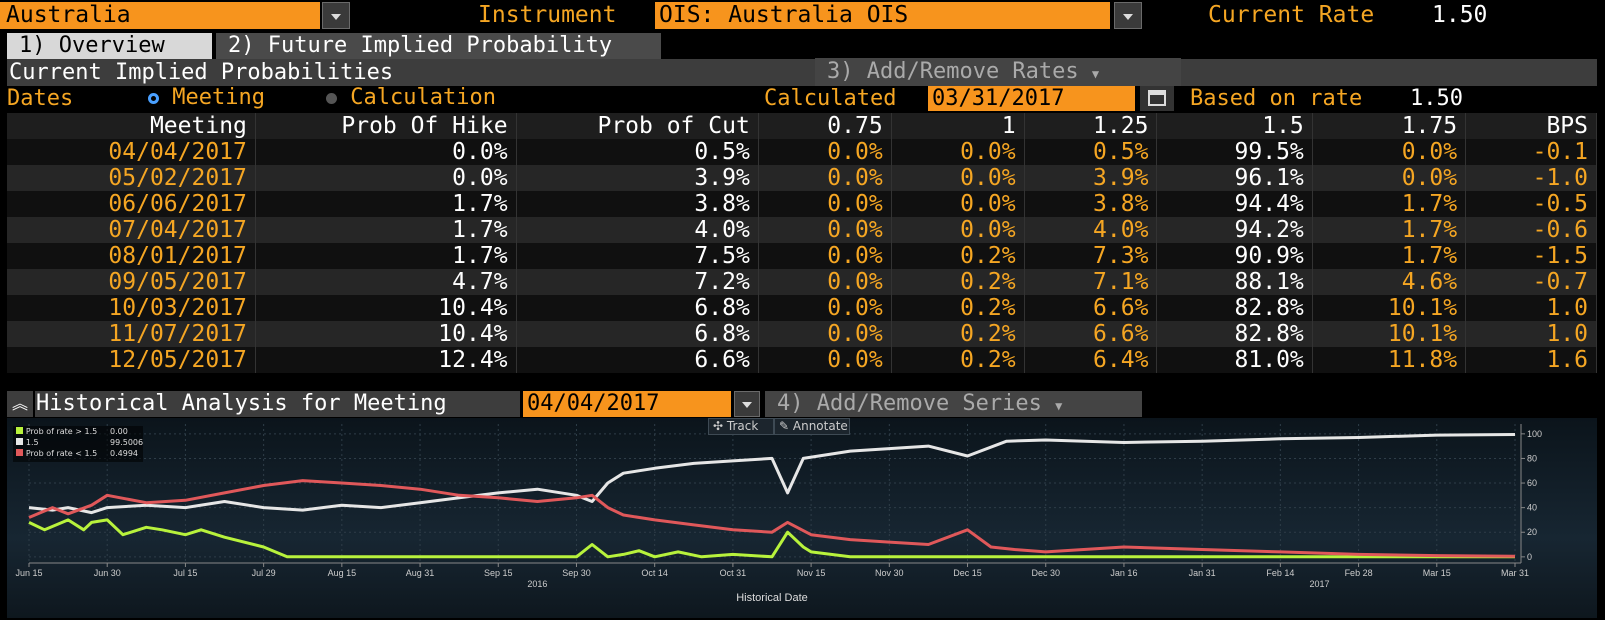 This screenshot has width=1605, height=620. What do you see at coordinates (1532, 483) in the screenshot?
I see `y-tick-label: 60` at bounding box center [1532, 483].